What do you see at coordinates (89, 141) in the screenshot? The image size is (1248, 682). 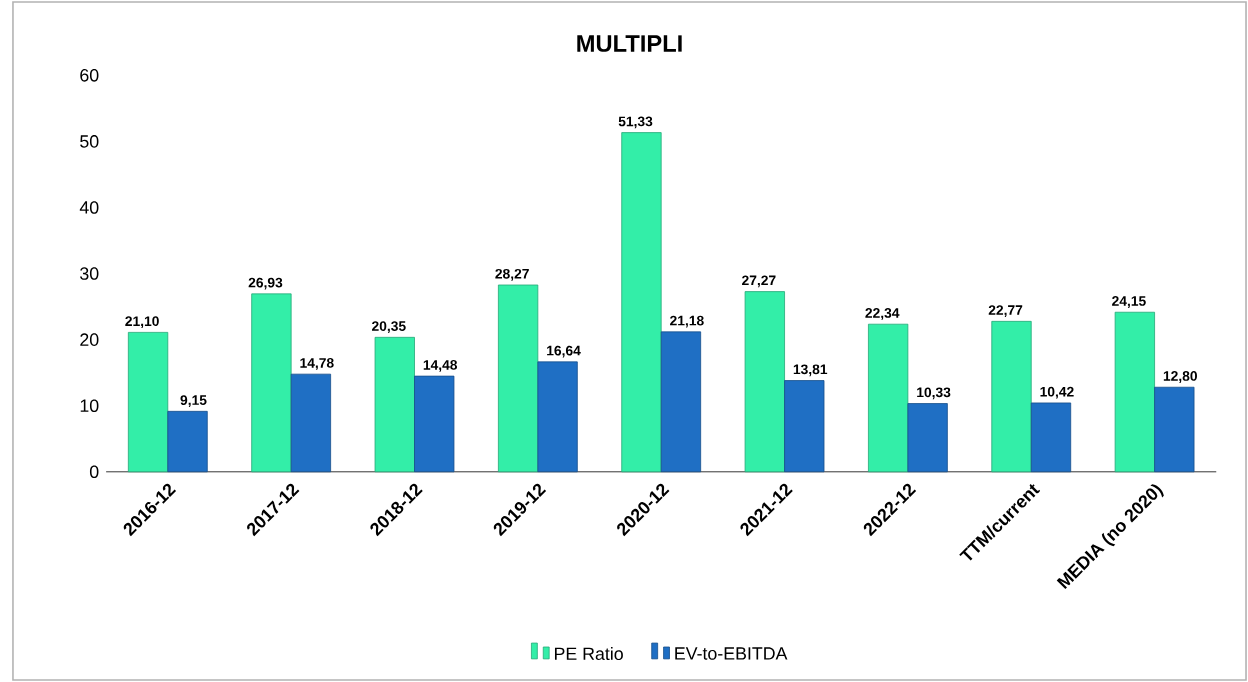 I see `y-tick-label: 50` at bounding box center [89, 141].